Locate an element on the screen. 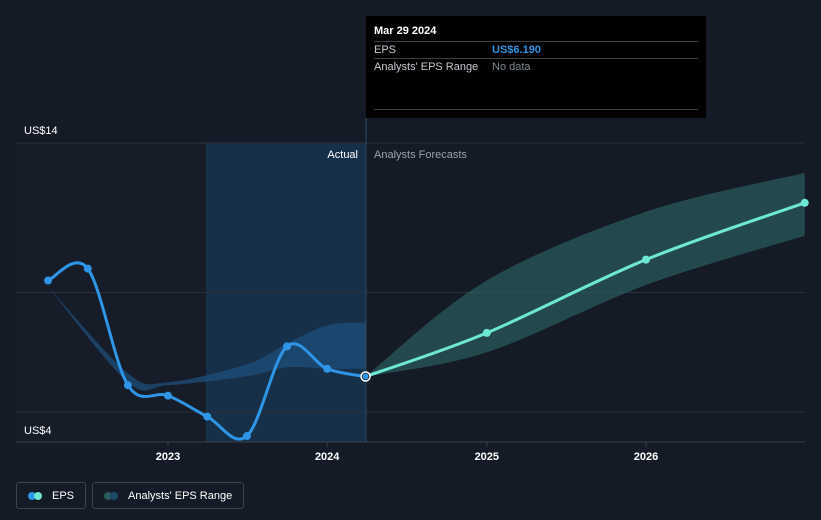 The width and height of the screenshot is (821, 520). y-label-bottom: US$4 is located at coordinates (38, 431).